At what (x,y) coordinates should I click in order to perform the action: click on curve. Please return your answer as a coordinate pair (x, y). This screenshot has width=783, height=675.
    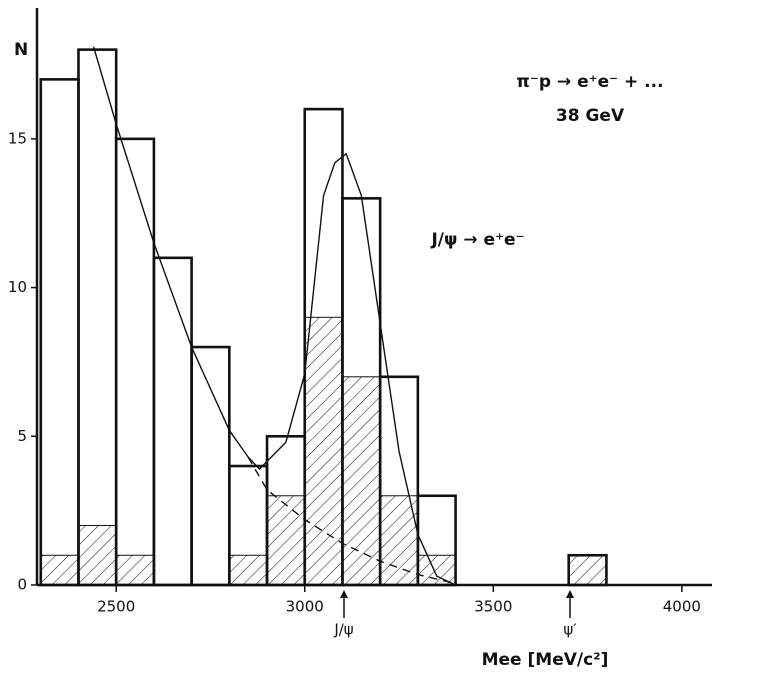
    Looking at the image, I should click on (351, 520).